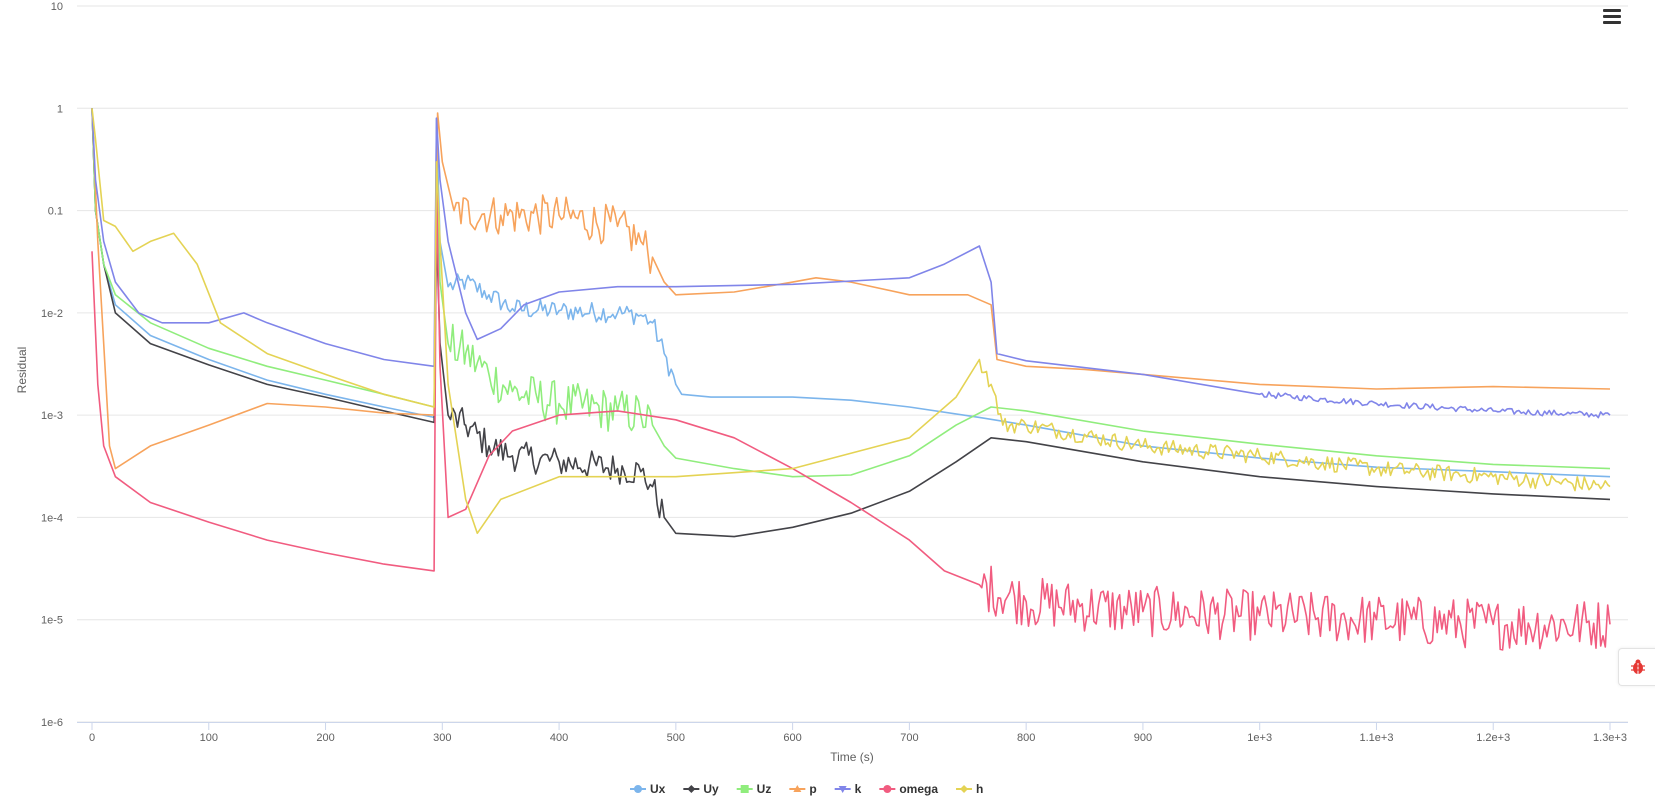 The image size is (1655, 805). I want to click on x-tick-label: 800, so click(1026, 738).